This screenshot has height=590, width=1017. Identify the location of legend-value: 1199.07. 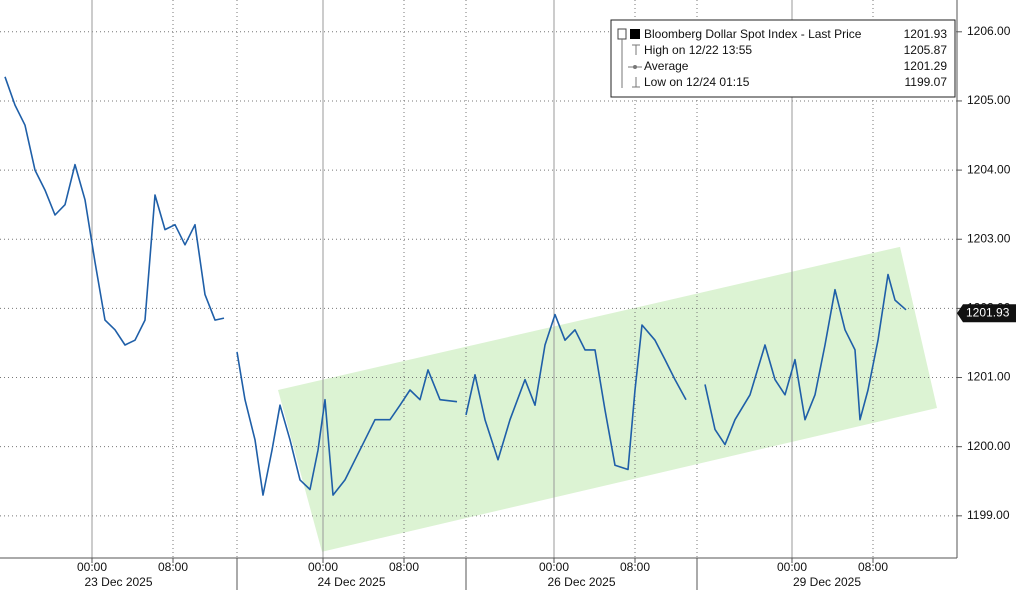
(926, 82).